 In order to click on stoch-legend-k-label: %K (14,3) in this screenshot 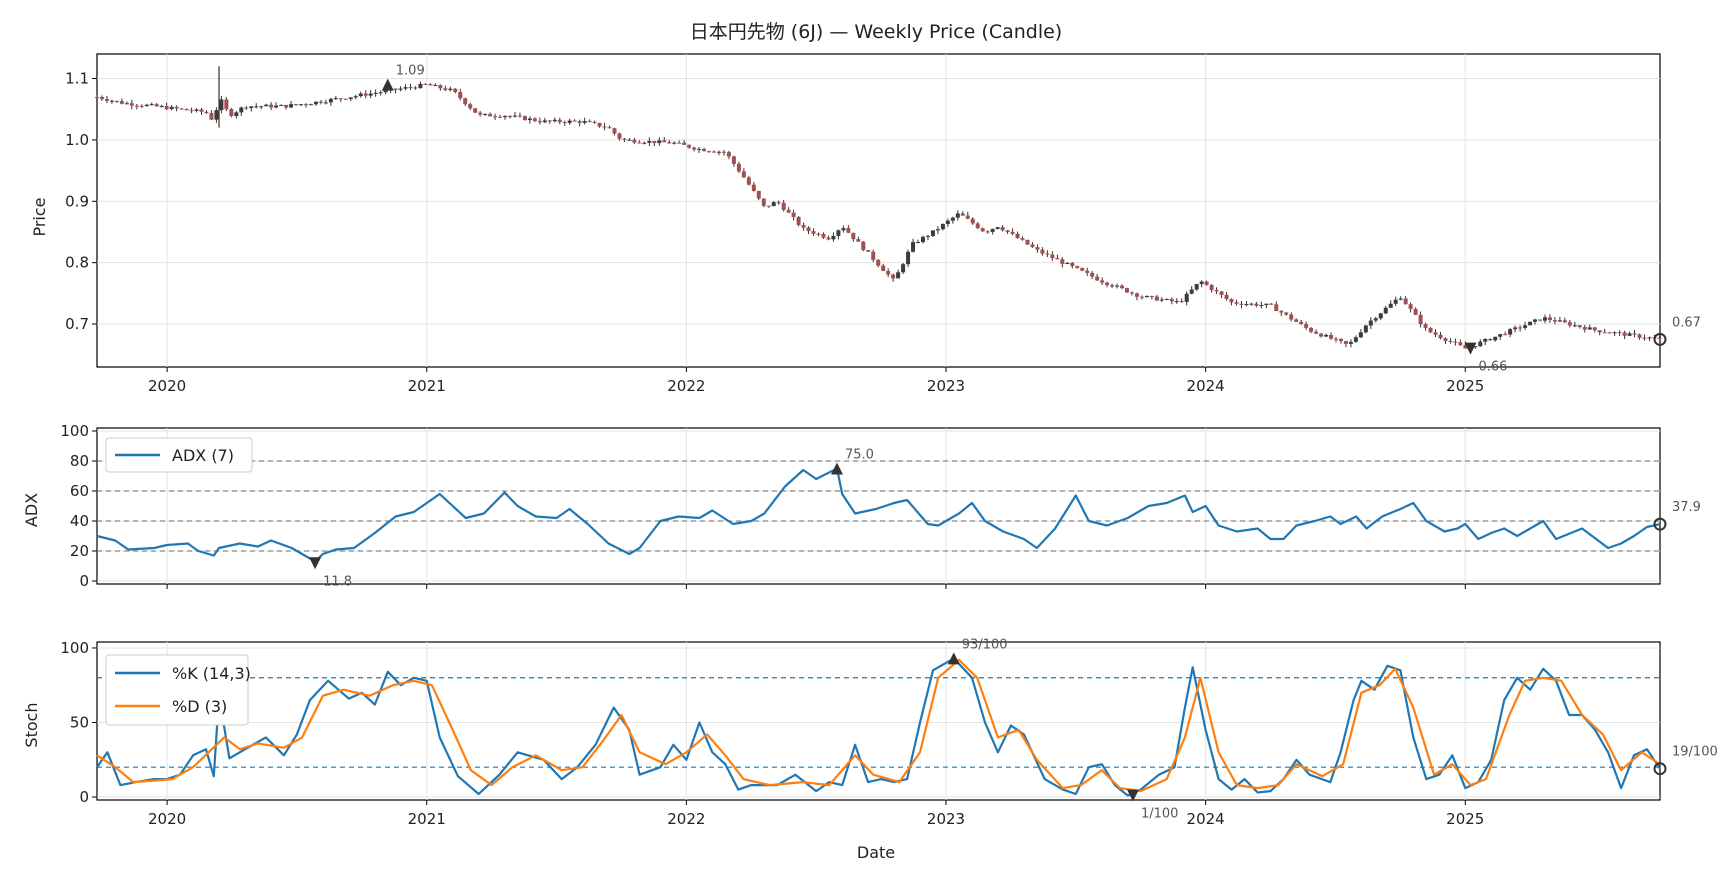, I will do `click(211, 673)`.